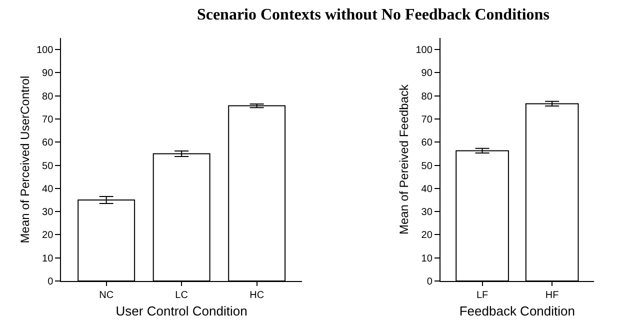 Image resolution: width=622 pixels, height=326 pixels. What do you see at coordinates (106, 295) in the screenshot?
I see `x-tick-label: NC` at bounding box center [106, 295].